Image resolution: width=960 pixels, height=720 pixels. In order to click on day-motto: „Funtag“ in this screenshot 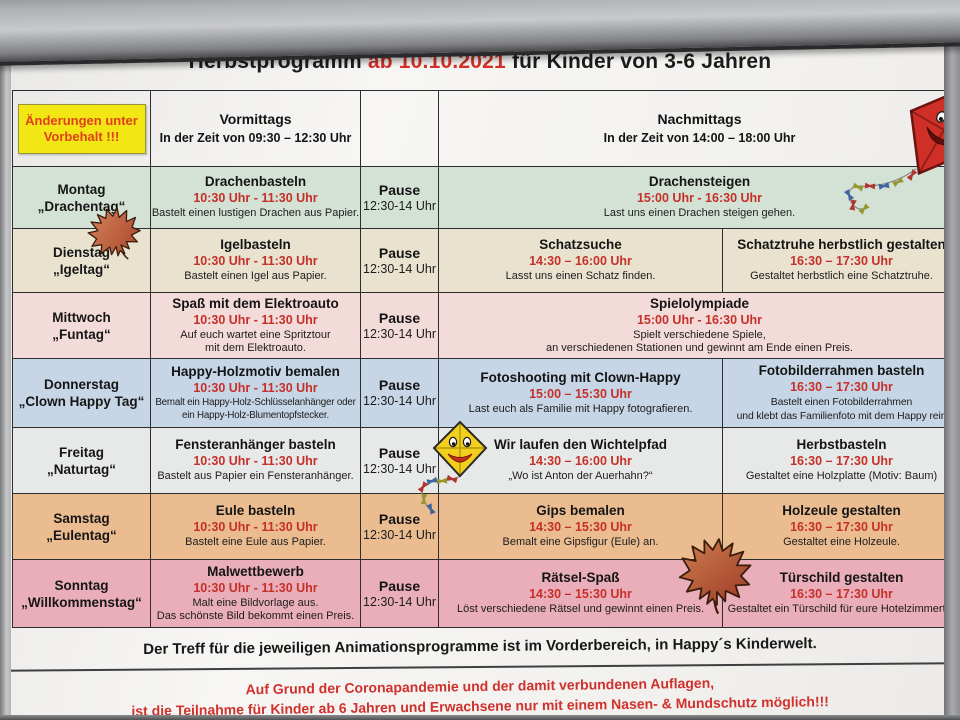, I will do `click(81, 334)`.